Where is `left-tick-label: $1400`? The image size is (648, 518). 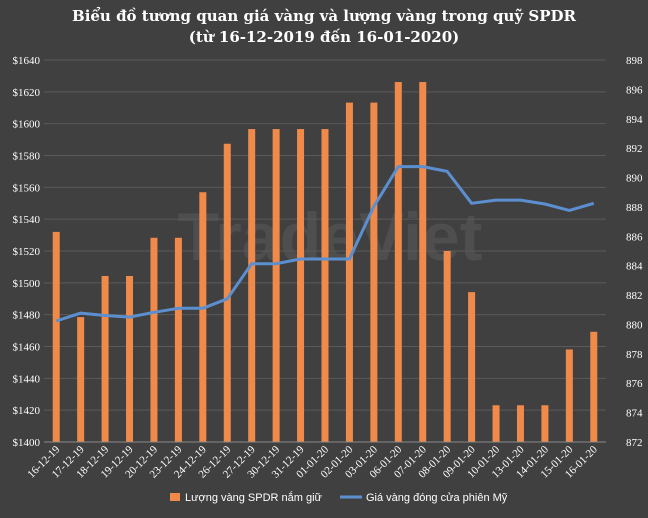 left-tick-label: $1400 is located at coordinates (27, 443).